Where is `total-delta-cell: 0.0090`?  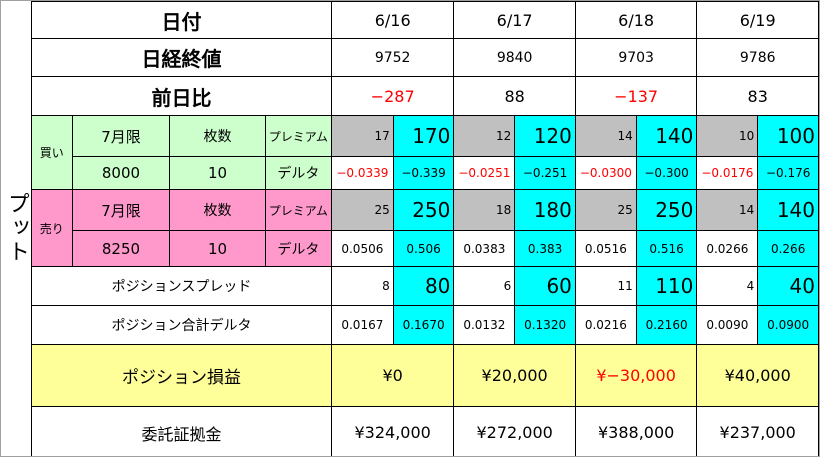
total-delta-cell: 0.0090 is located at coordinates (727, 325).